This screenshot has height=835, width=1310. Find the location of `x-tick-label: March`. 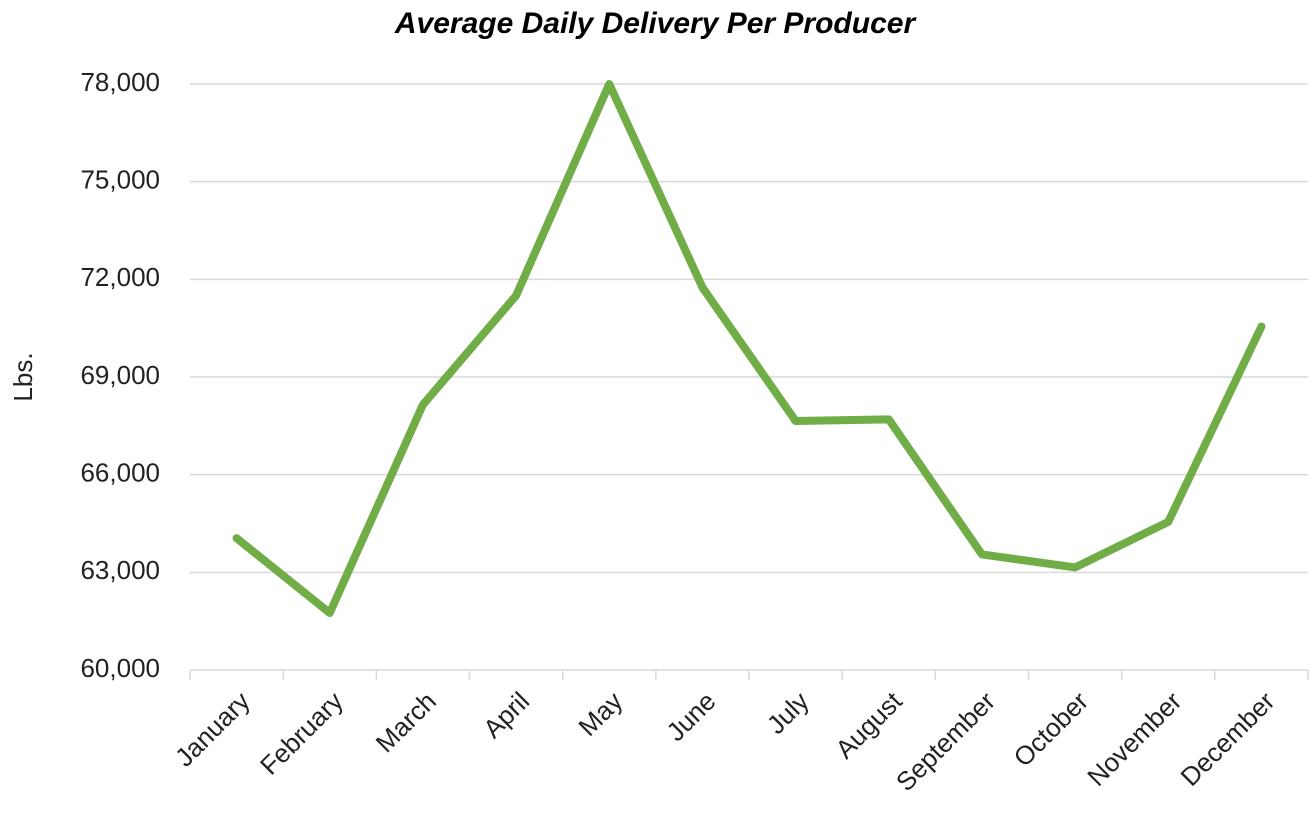

x-tick-label: March is located at coordinates (406, 722).